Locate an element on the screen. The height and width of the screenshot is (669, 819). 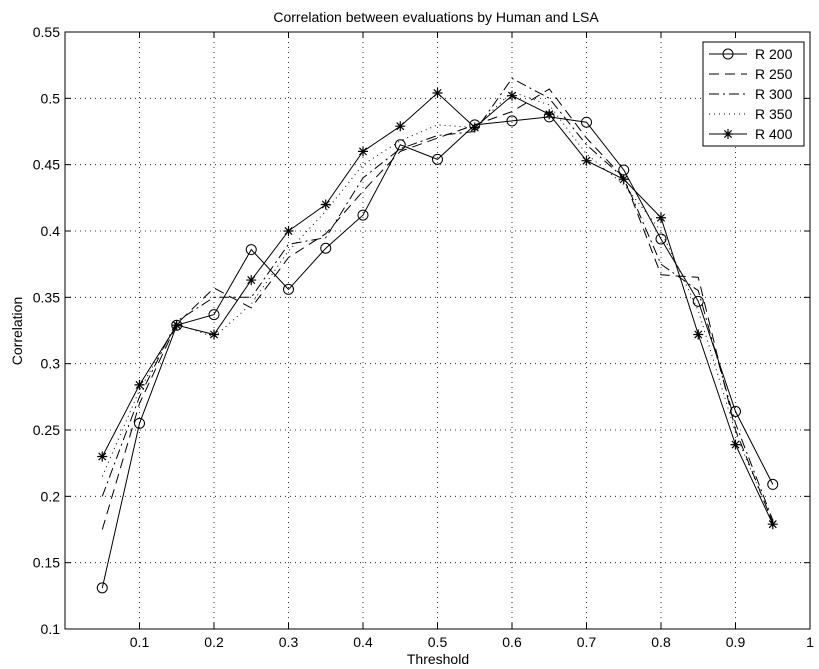
legend-label: R 300 is located at coordinates (774, 94).